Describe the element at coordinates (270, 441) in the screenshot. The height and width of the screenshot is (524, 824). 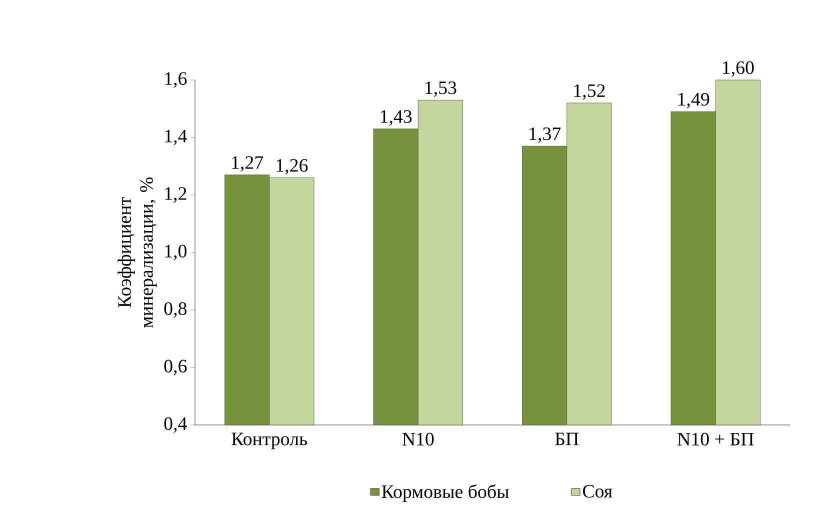
I see `x-tick-label: Контроль` at that location.